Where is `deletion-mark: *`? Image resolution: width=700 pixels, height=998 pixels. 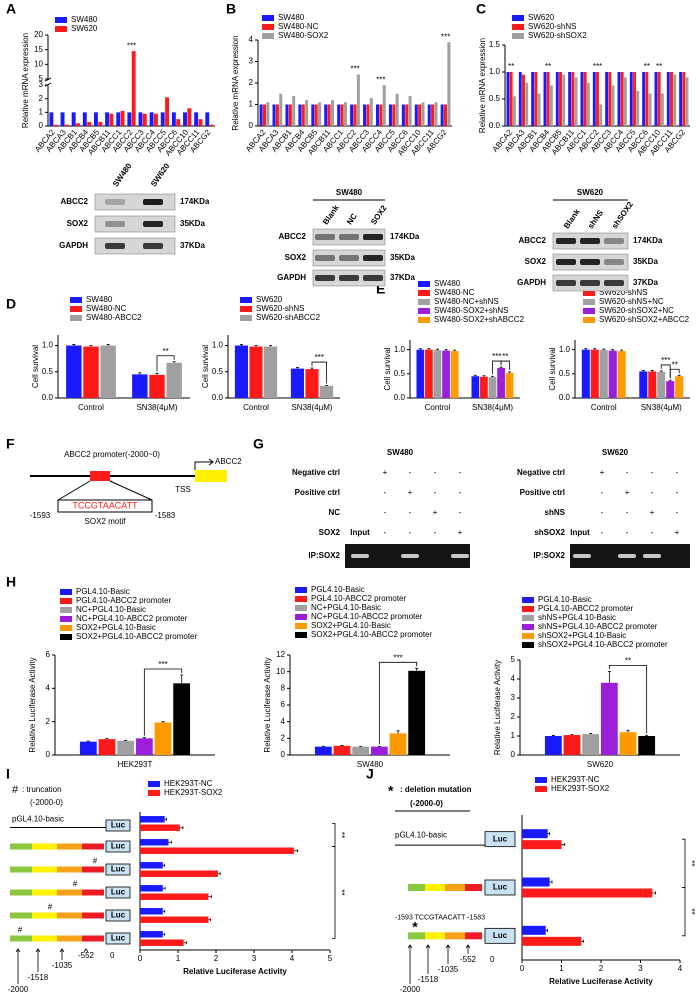
deletion-mark: * is located at coordinates (415, 927).